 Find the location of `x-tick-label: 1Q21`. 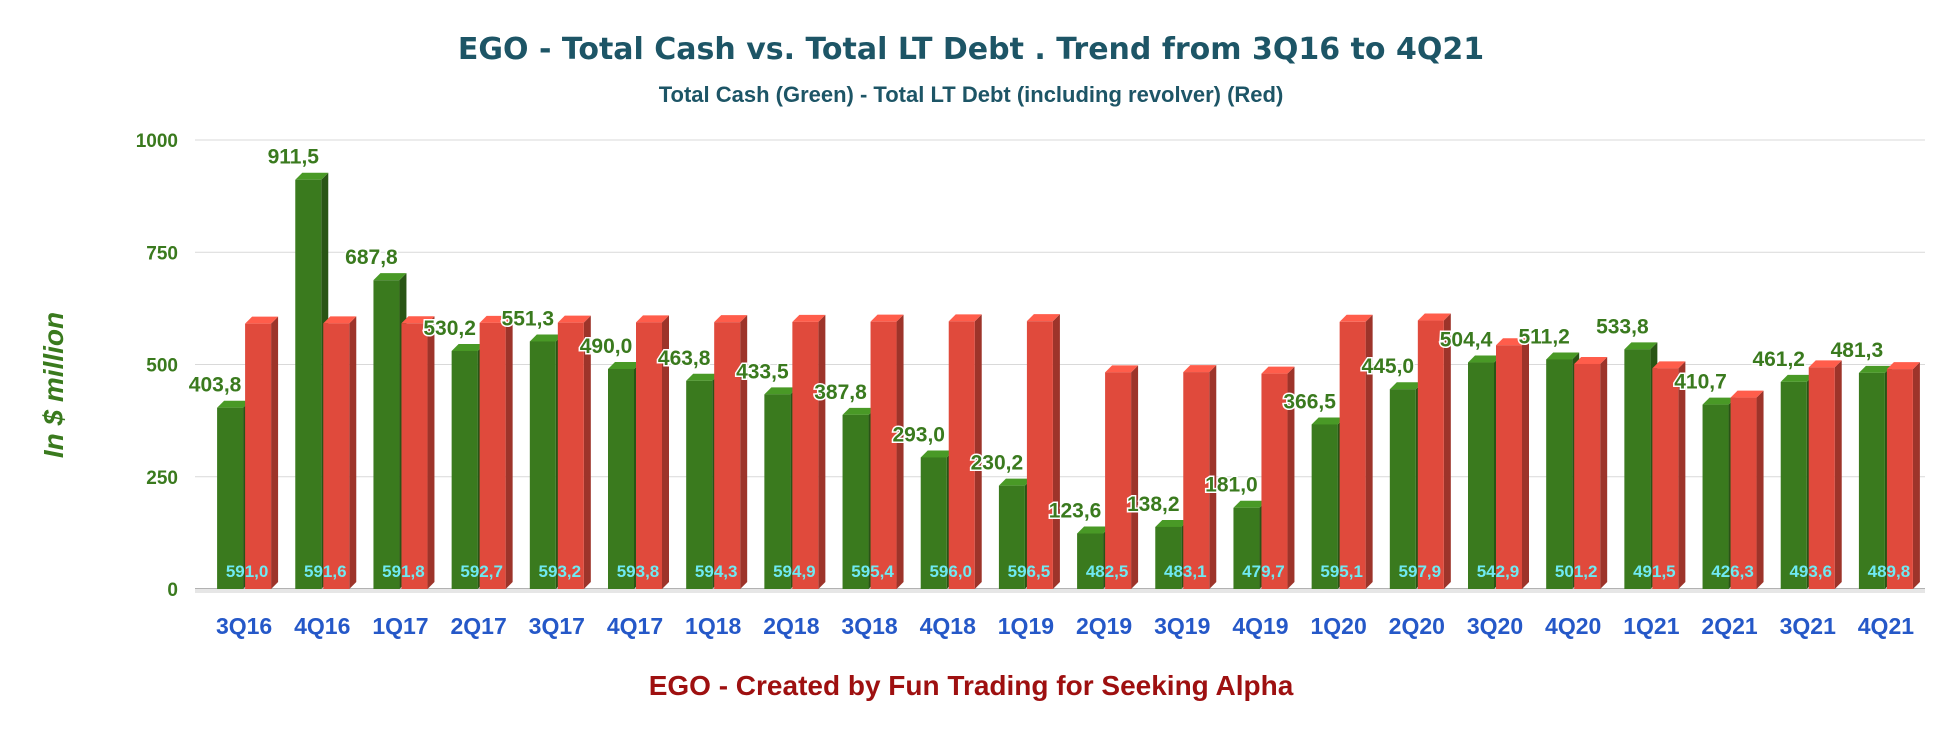

x-tick-label: 1Q21 is located at coordinates (1651, 626).